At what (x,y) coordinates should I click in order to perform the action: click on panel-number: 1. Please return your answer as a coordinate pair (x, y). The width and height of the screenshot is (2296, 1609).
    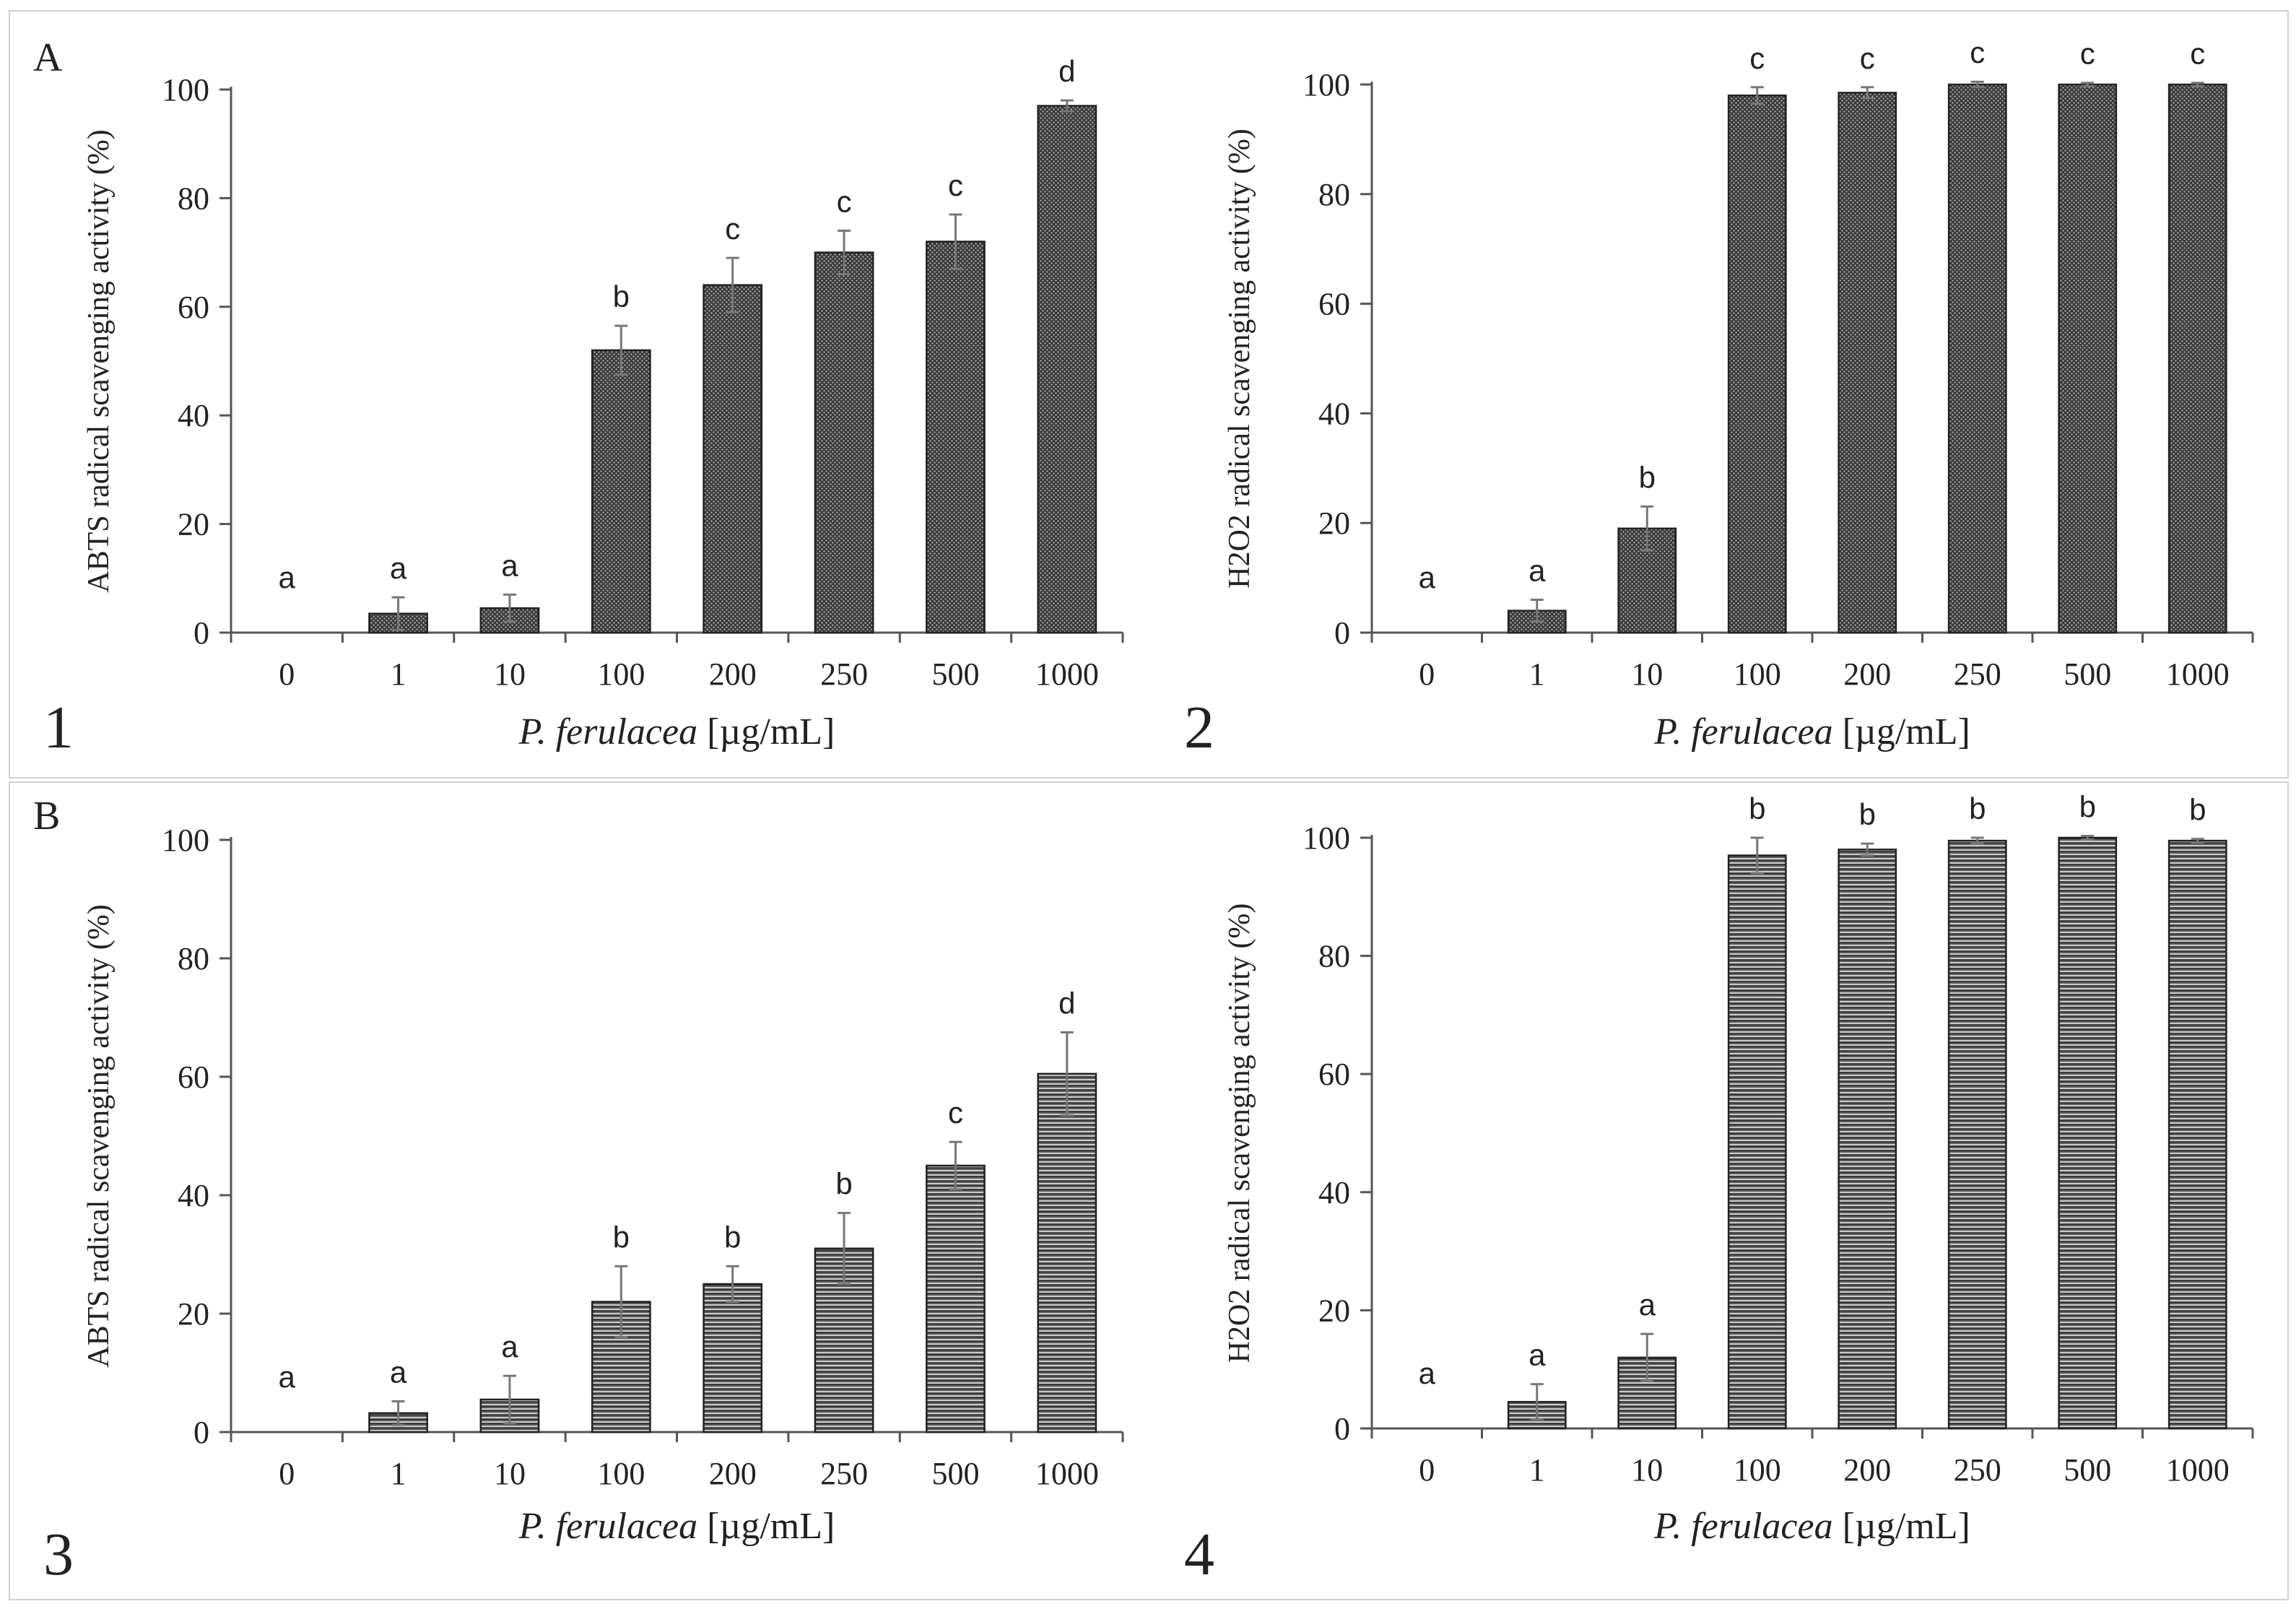
    Looking at the image, I should click on (58, 727).